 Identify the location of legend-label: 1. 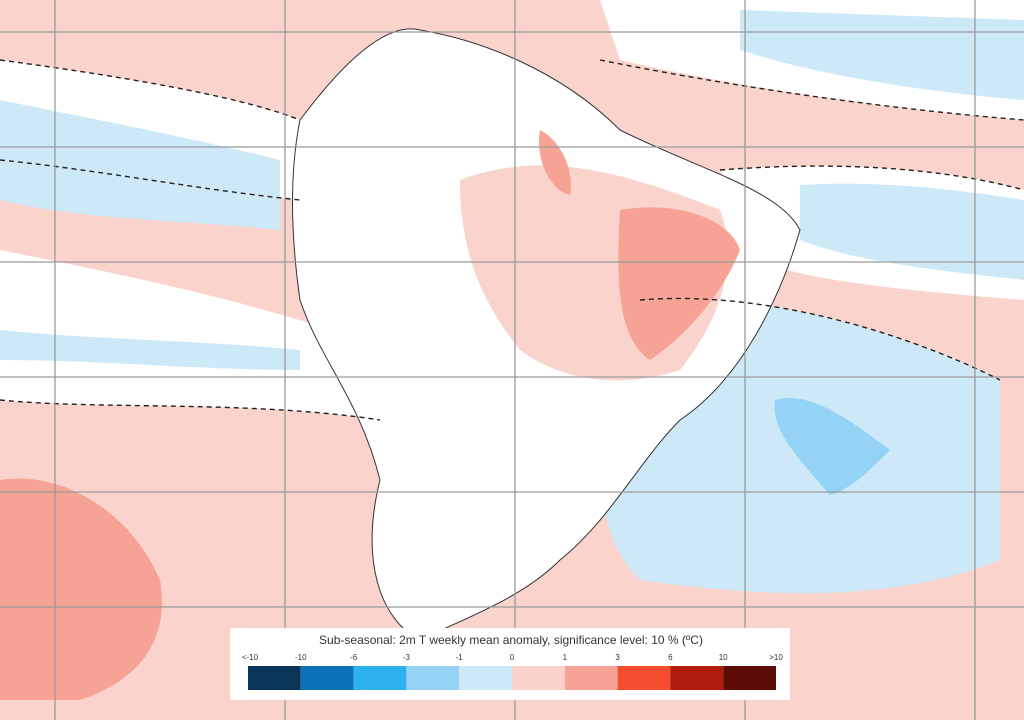
(565, 657).